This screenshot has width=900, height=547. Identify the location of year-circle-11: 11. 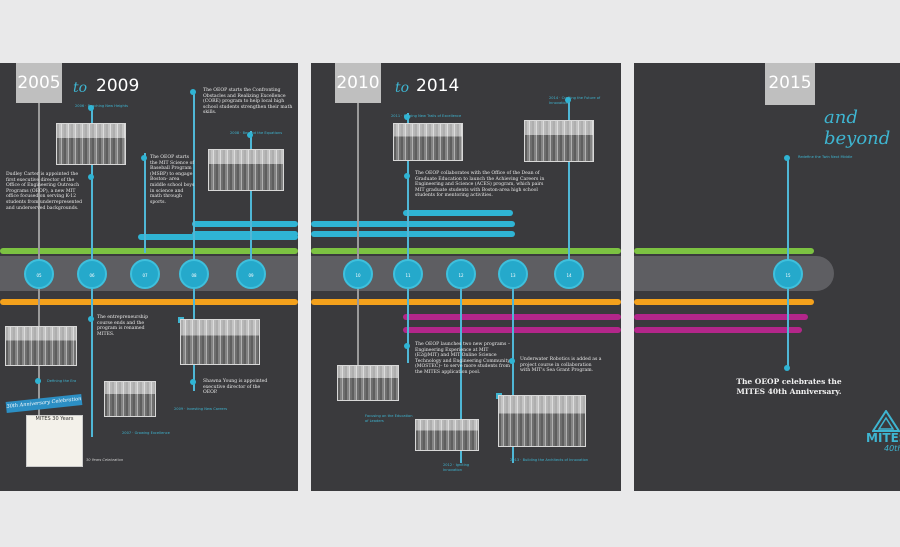
(408, 274).